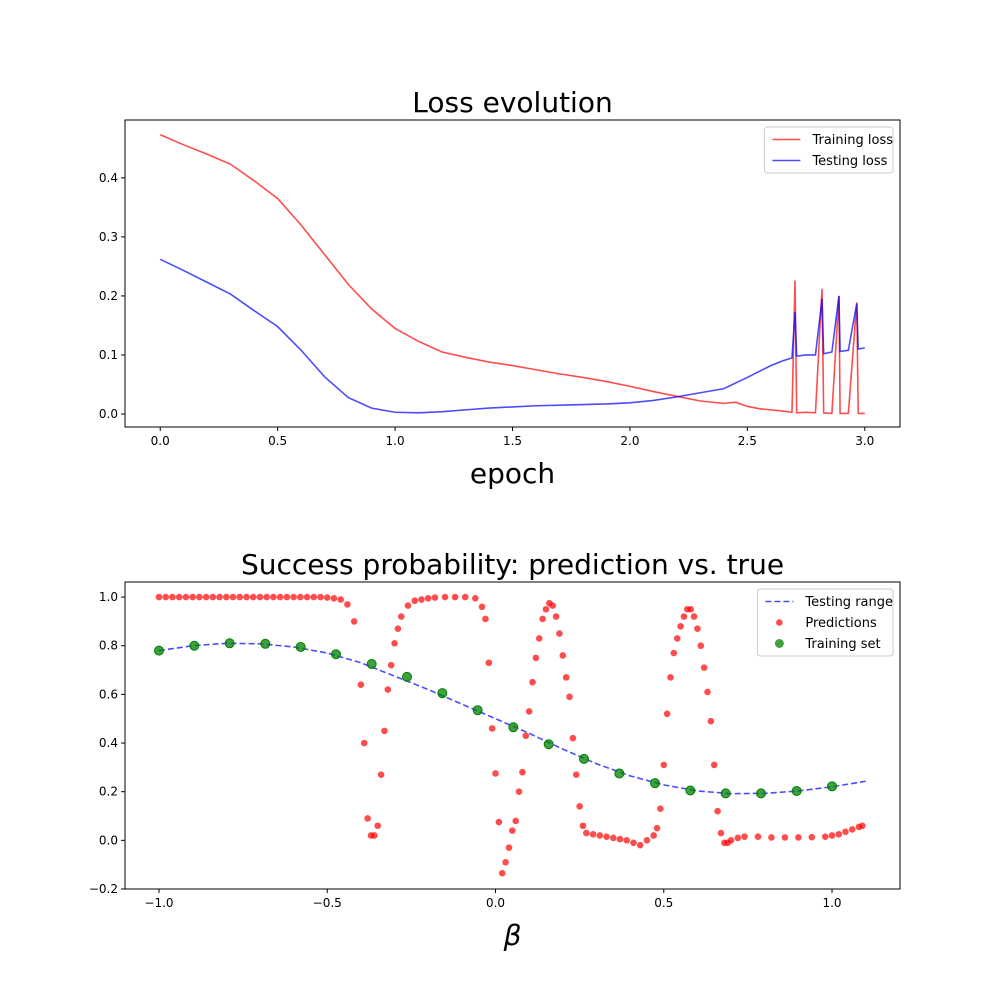 The height and width of the screenshot is (1000, 1000). I want to click on y-tick-label: 0.3, so click(108, 237).